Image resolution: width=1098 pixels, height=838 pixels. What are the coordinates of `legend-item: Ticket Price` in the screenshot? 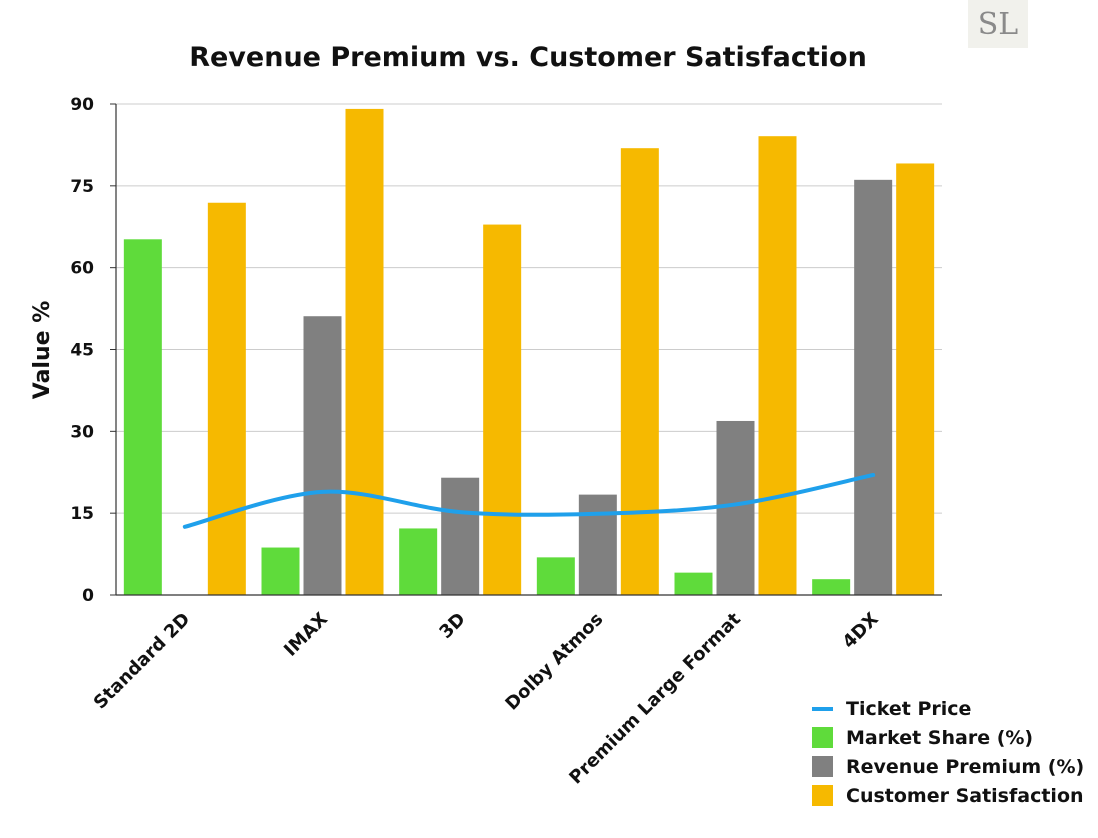 It's located at (948, 708).